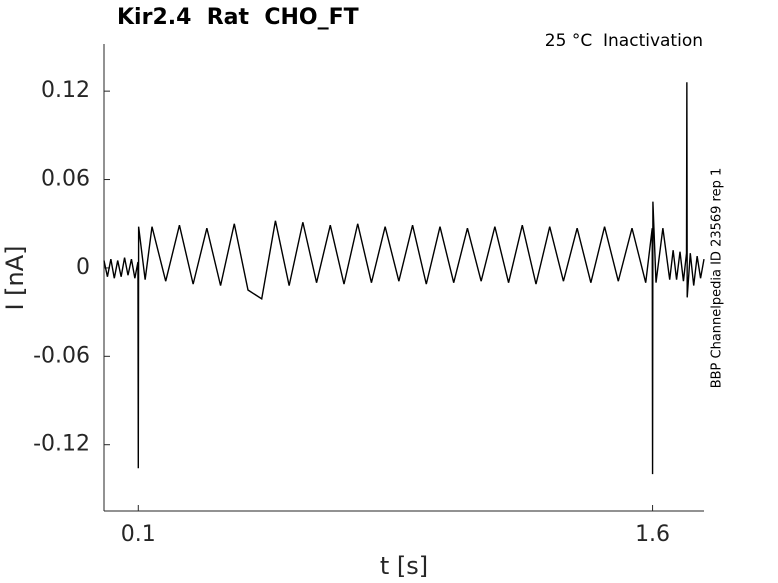 This screenshot has width=778, height=583. What do you see at coordinates (717, 278) in the screenshot?
I see `annotation: BBP Channelpedia ID 23569 rep 1` at bounding box center [717, 278].